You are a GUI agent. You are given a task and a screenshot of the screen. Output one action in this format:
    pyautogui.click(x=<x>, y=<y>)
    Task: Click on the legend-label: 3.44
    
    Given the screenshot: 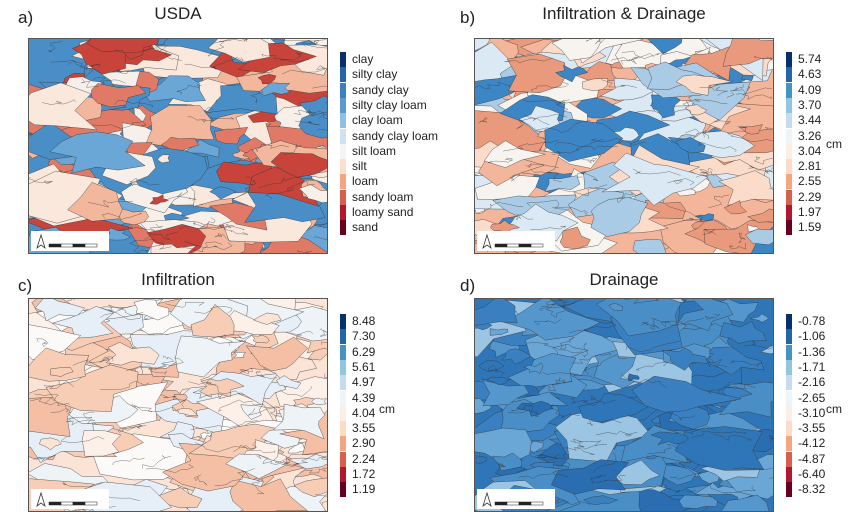 What is the action you would take?
    pyautogui.click(x=810, y=120)
    